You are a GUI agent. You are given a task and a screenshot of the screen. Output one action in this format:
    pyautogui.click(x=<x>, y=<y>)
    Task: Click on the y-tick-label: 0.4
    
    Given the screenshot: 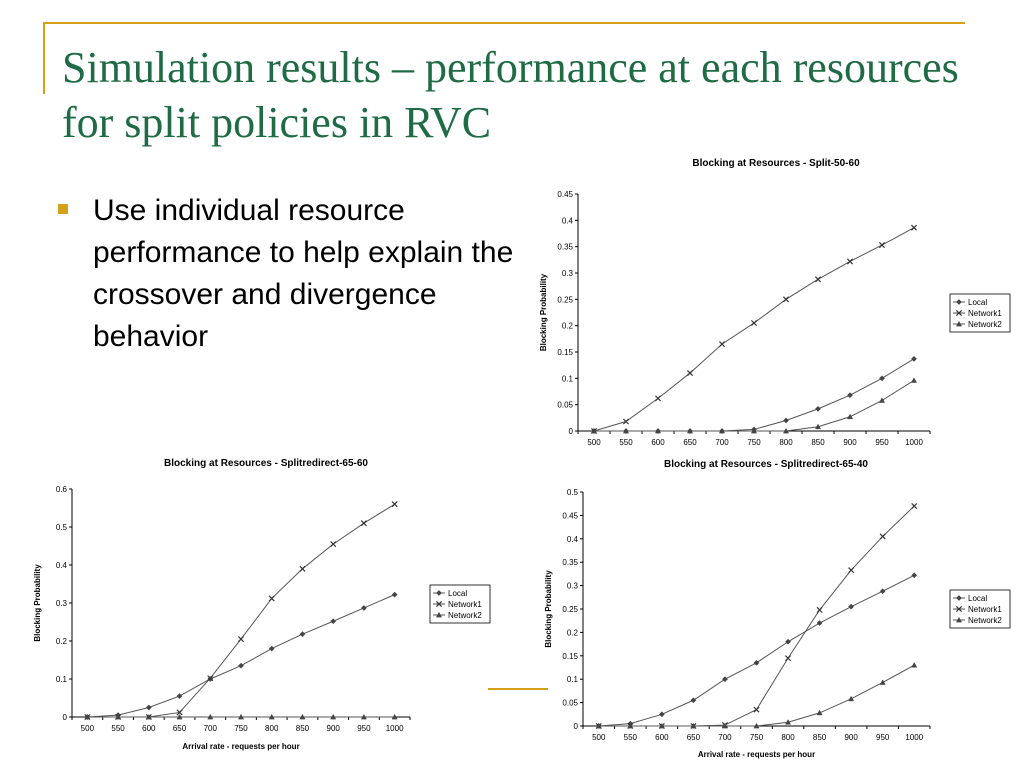 What is the action you would take?
    pyautogui.click(x=62, y=565)
    